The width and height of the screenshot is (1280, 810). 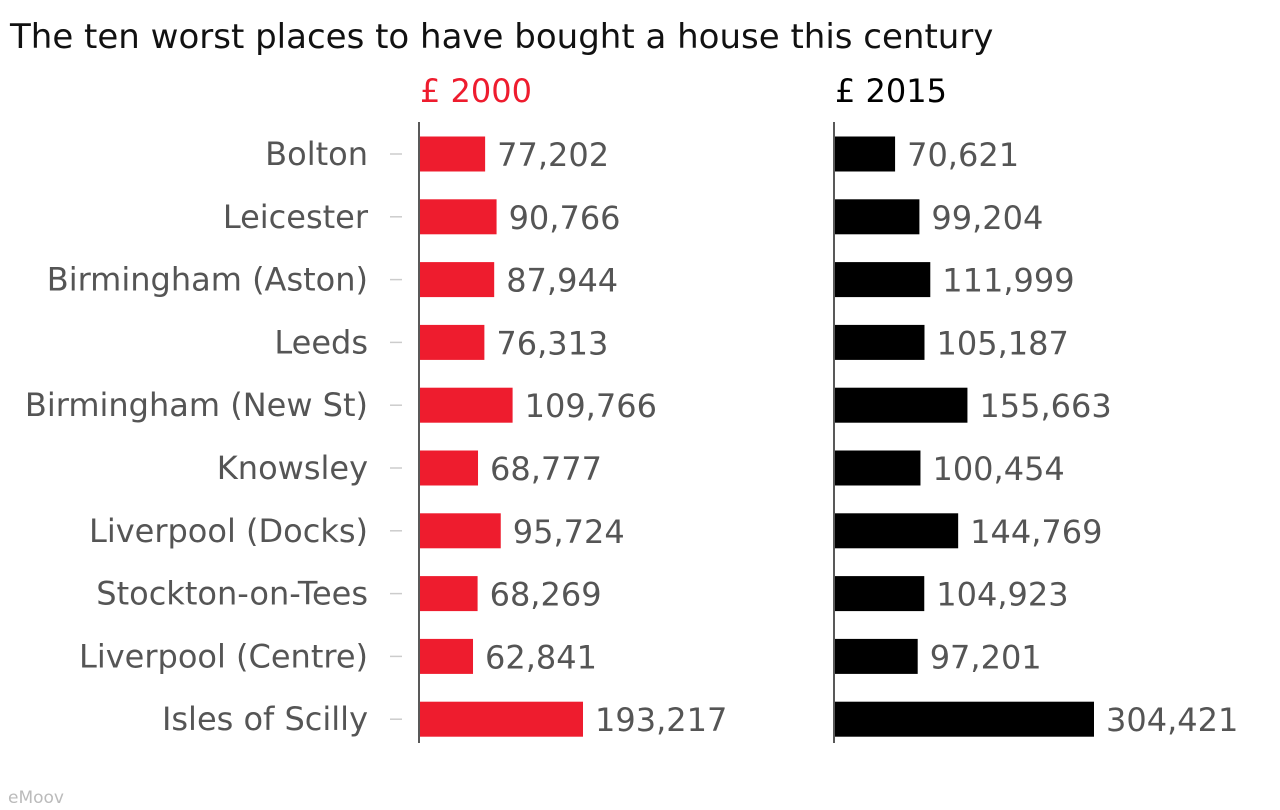 What do you see at coordinates (569, 532) in the screenshot?
I see `data-label: 95,724` at bounding box center [569, 532].